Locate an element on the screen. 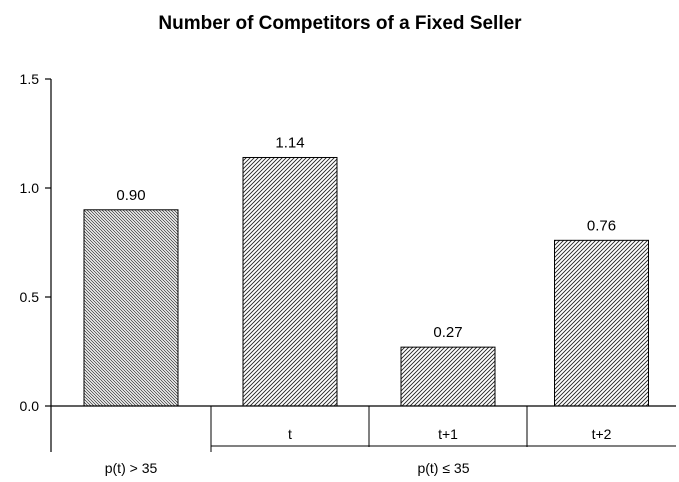  x-axis: t t+1 t+2 p(t) > 35 p(t) ≤ 35 is located at coordinates (363, 440).